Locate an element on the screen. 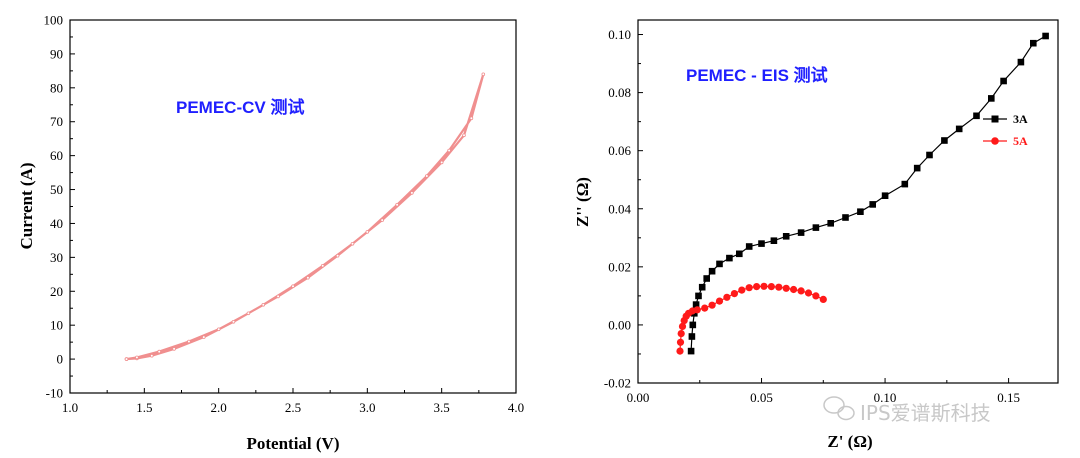 The image size is (1080, 458). cv-x-tick-label: 1.0 is located at coordinates (70, 407).